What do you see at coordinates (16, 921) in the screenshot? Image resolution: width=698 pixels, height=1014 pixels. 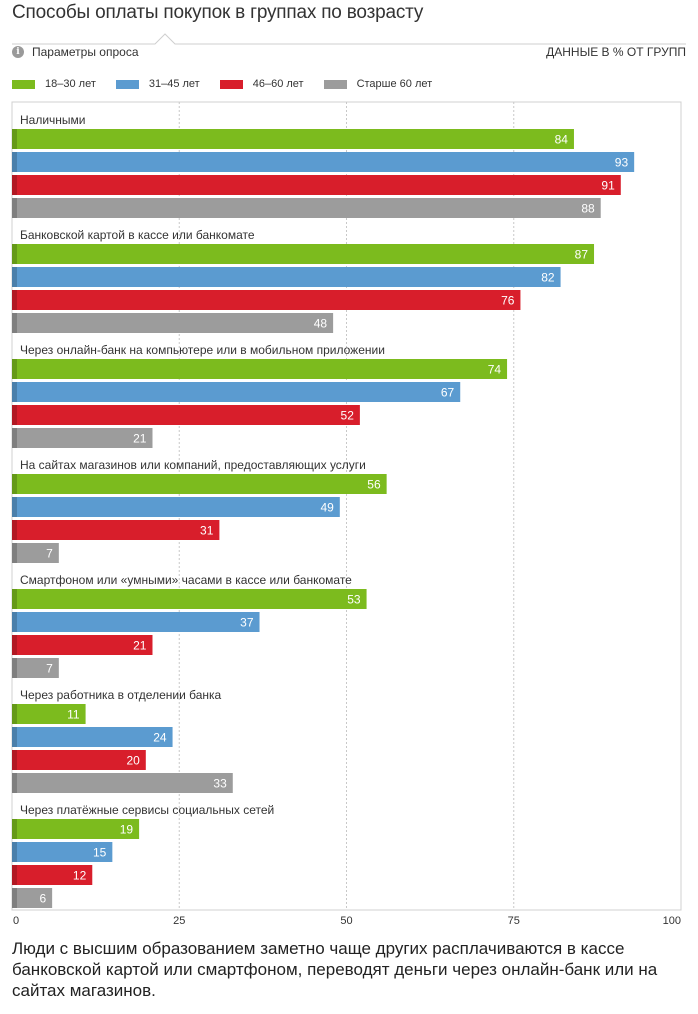 I see `x-tick-label: 0` at bounding box center [16, 921].